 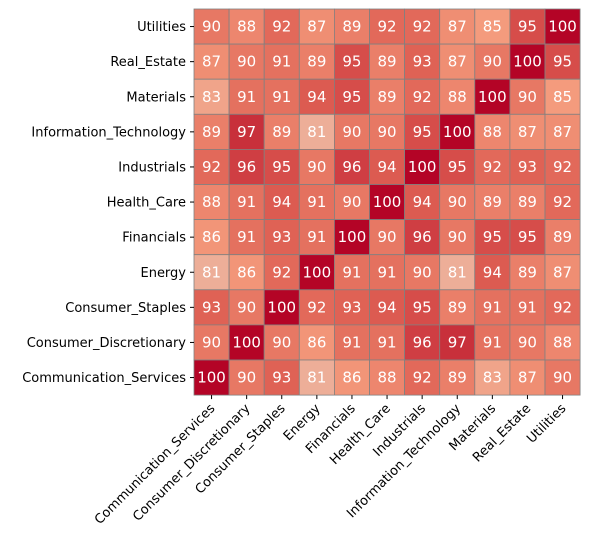 I want to click on y-tick-label: Materials, so click(x=156, y=97).